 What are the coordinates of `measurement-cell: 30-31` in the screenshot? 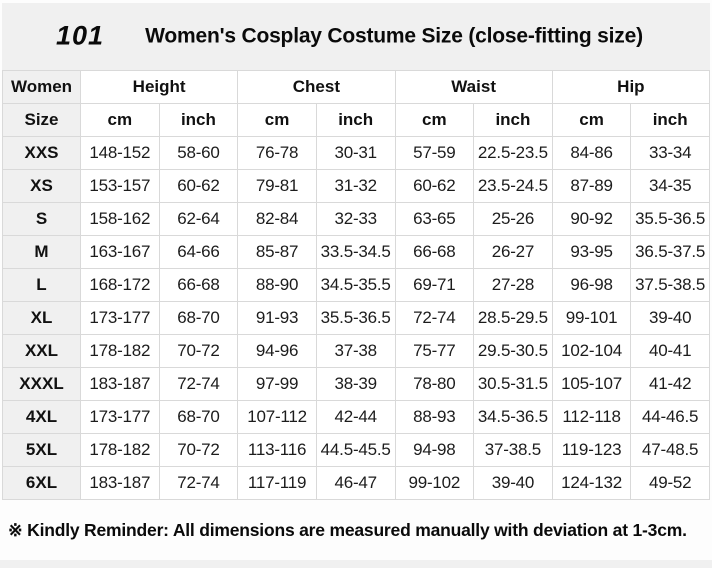 It's located at (355, 153).